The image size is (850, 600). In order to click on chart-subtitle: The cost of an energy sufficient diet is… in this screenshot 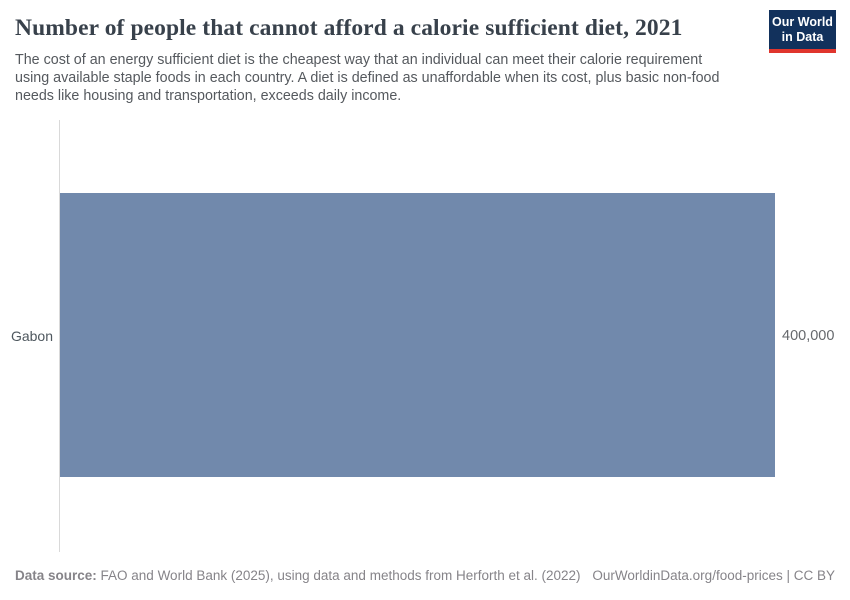, I will do `click(367, 78)`.